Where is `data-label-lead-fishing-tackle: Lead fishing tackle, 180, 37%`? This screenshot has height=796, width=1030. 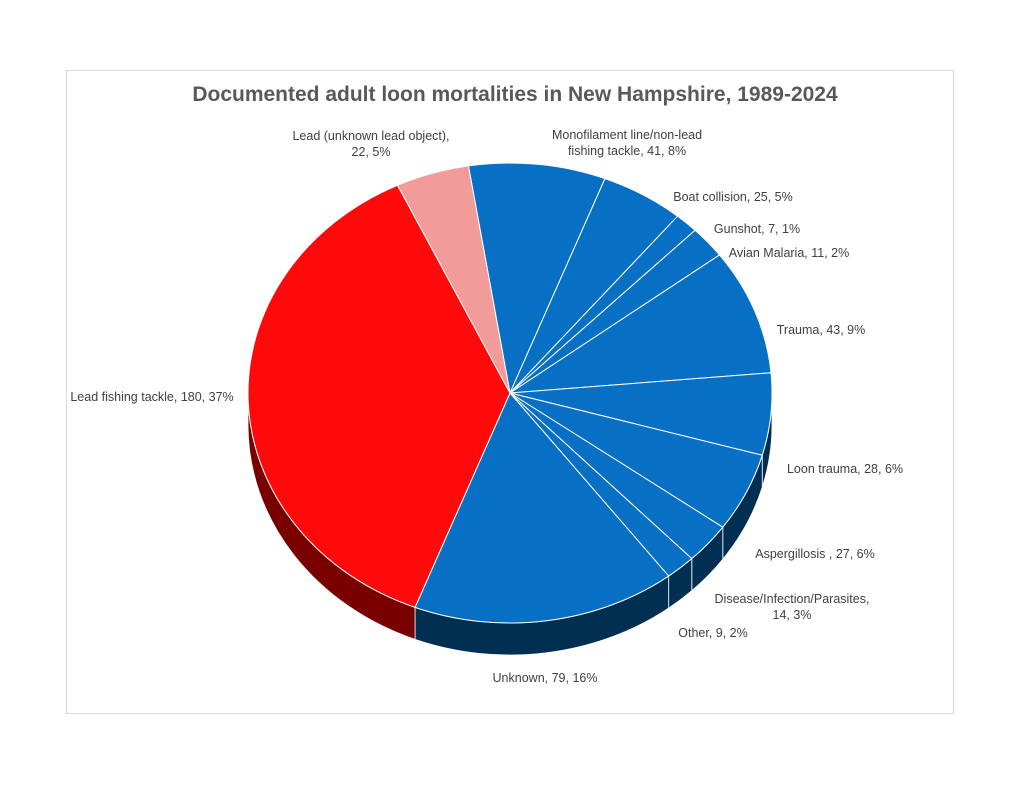 data-label-lead-fishing-tackle: Lead fishing tackle, 180, 37% is located at coordinates (151, 397).